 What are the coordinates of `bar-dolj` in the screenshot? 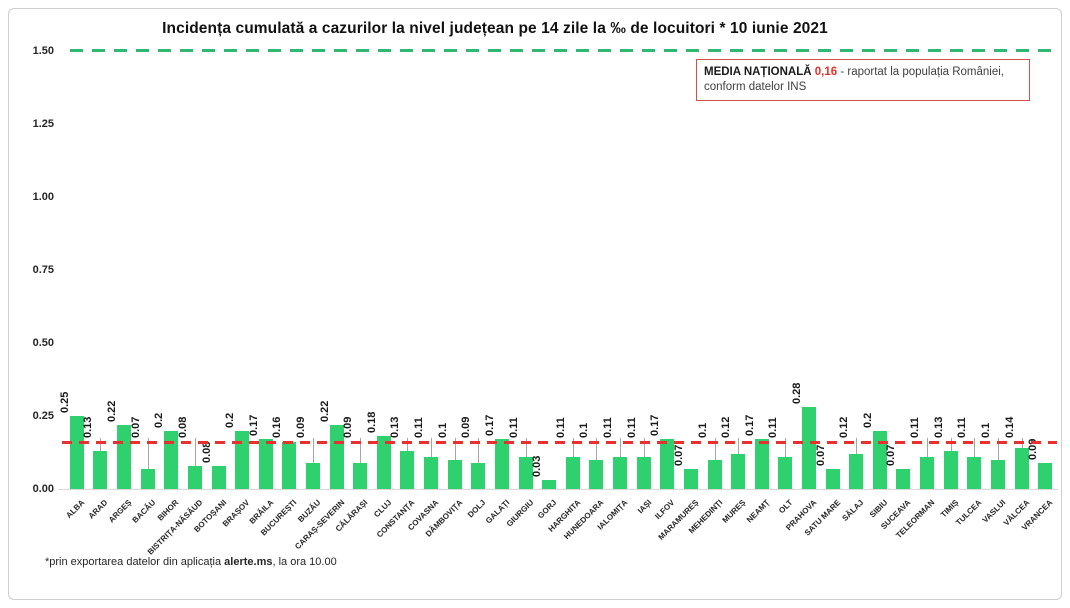 It's located at (478, 475).